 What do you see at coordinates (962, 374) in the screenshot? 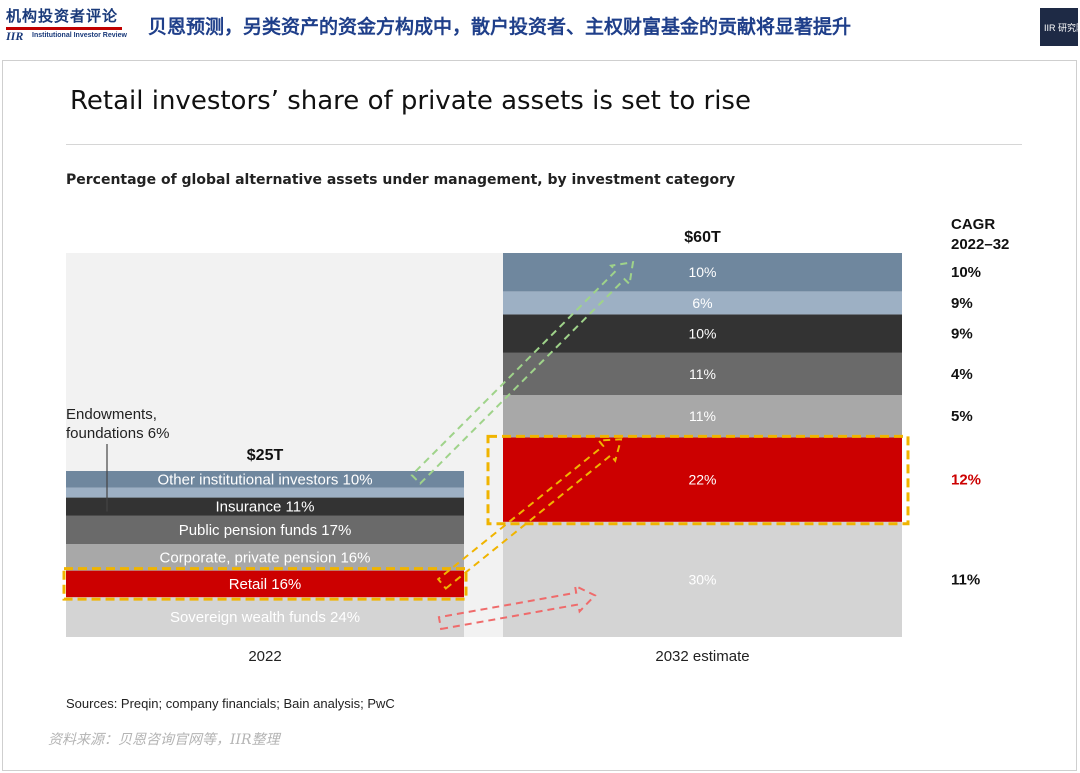
I see `cagr-value-public-pension-funds: 4%` at bounding box center [962, 374].